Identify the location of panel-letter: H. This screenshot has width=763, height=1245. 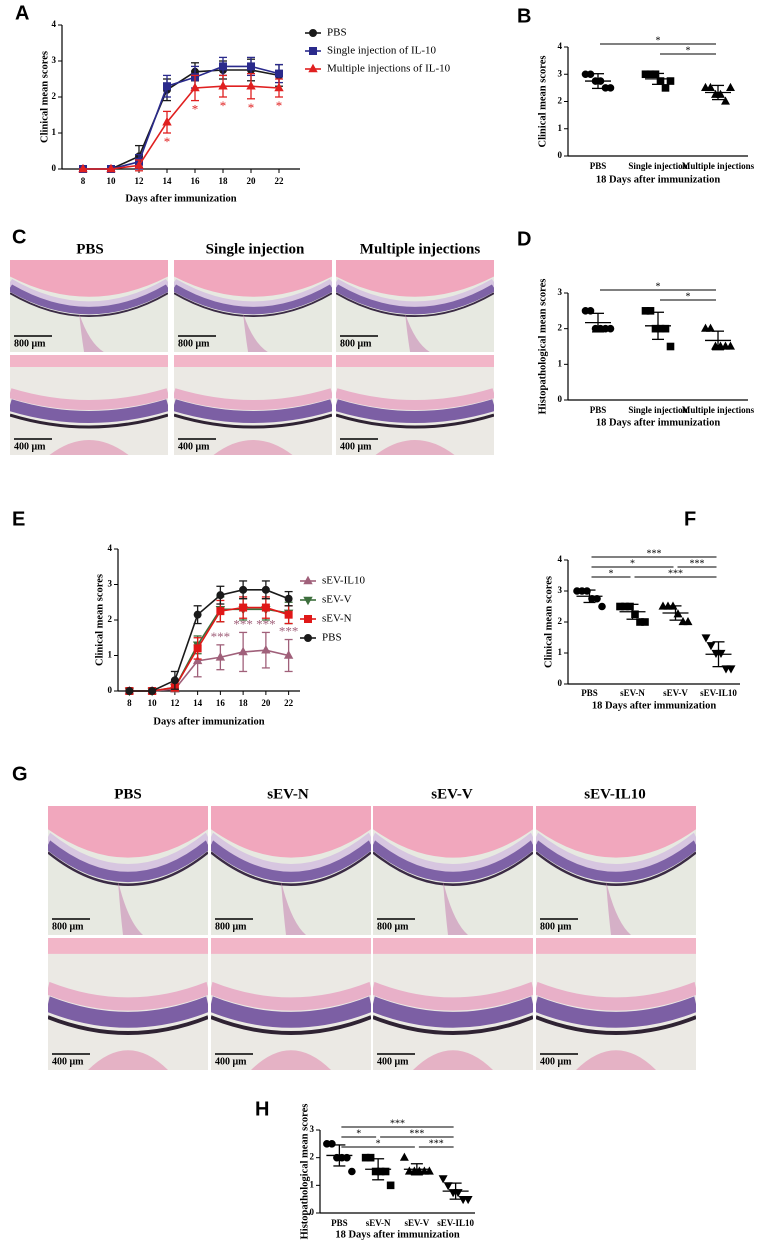
(262, 1109).